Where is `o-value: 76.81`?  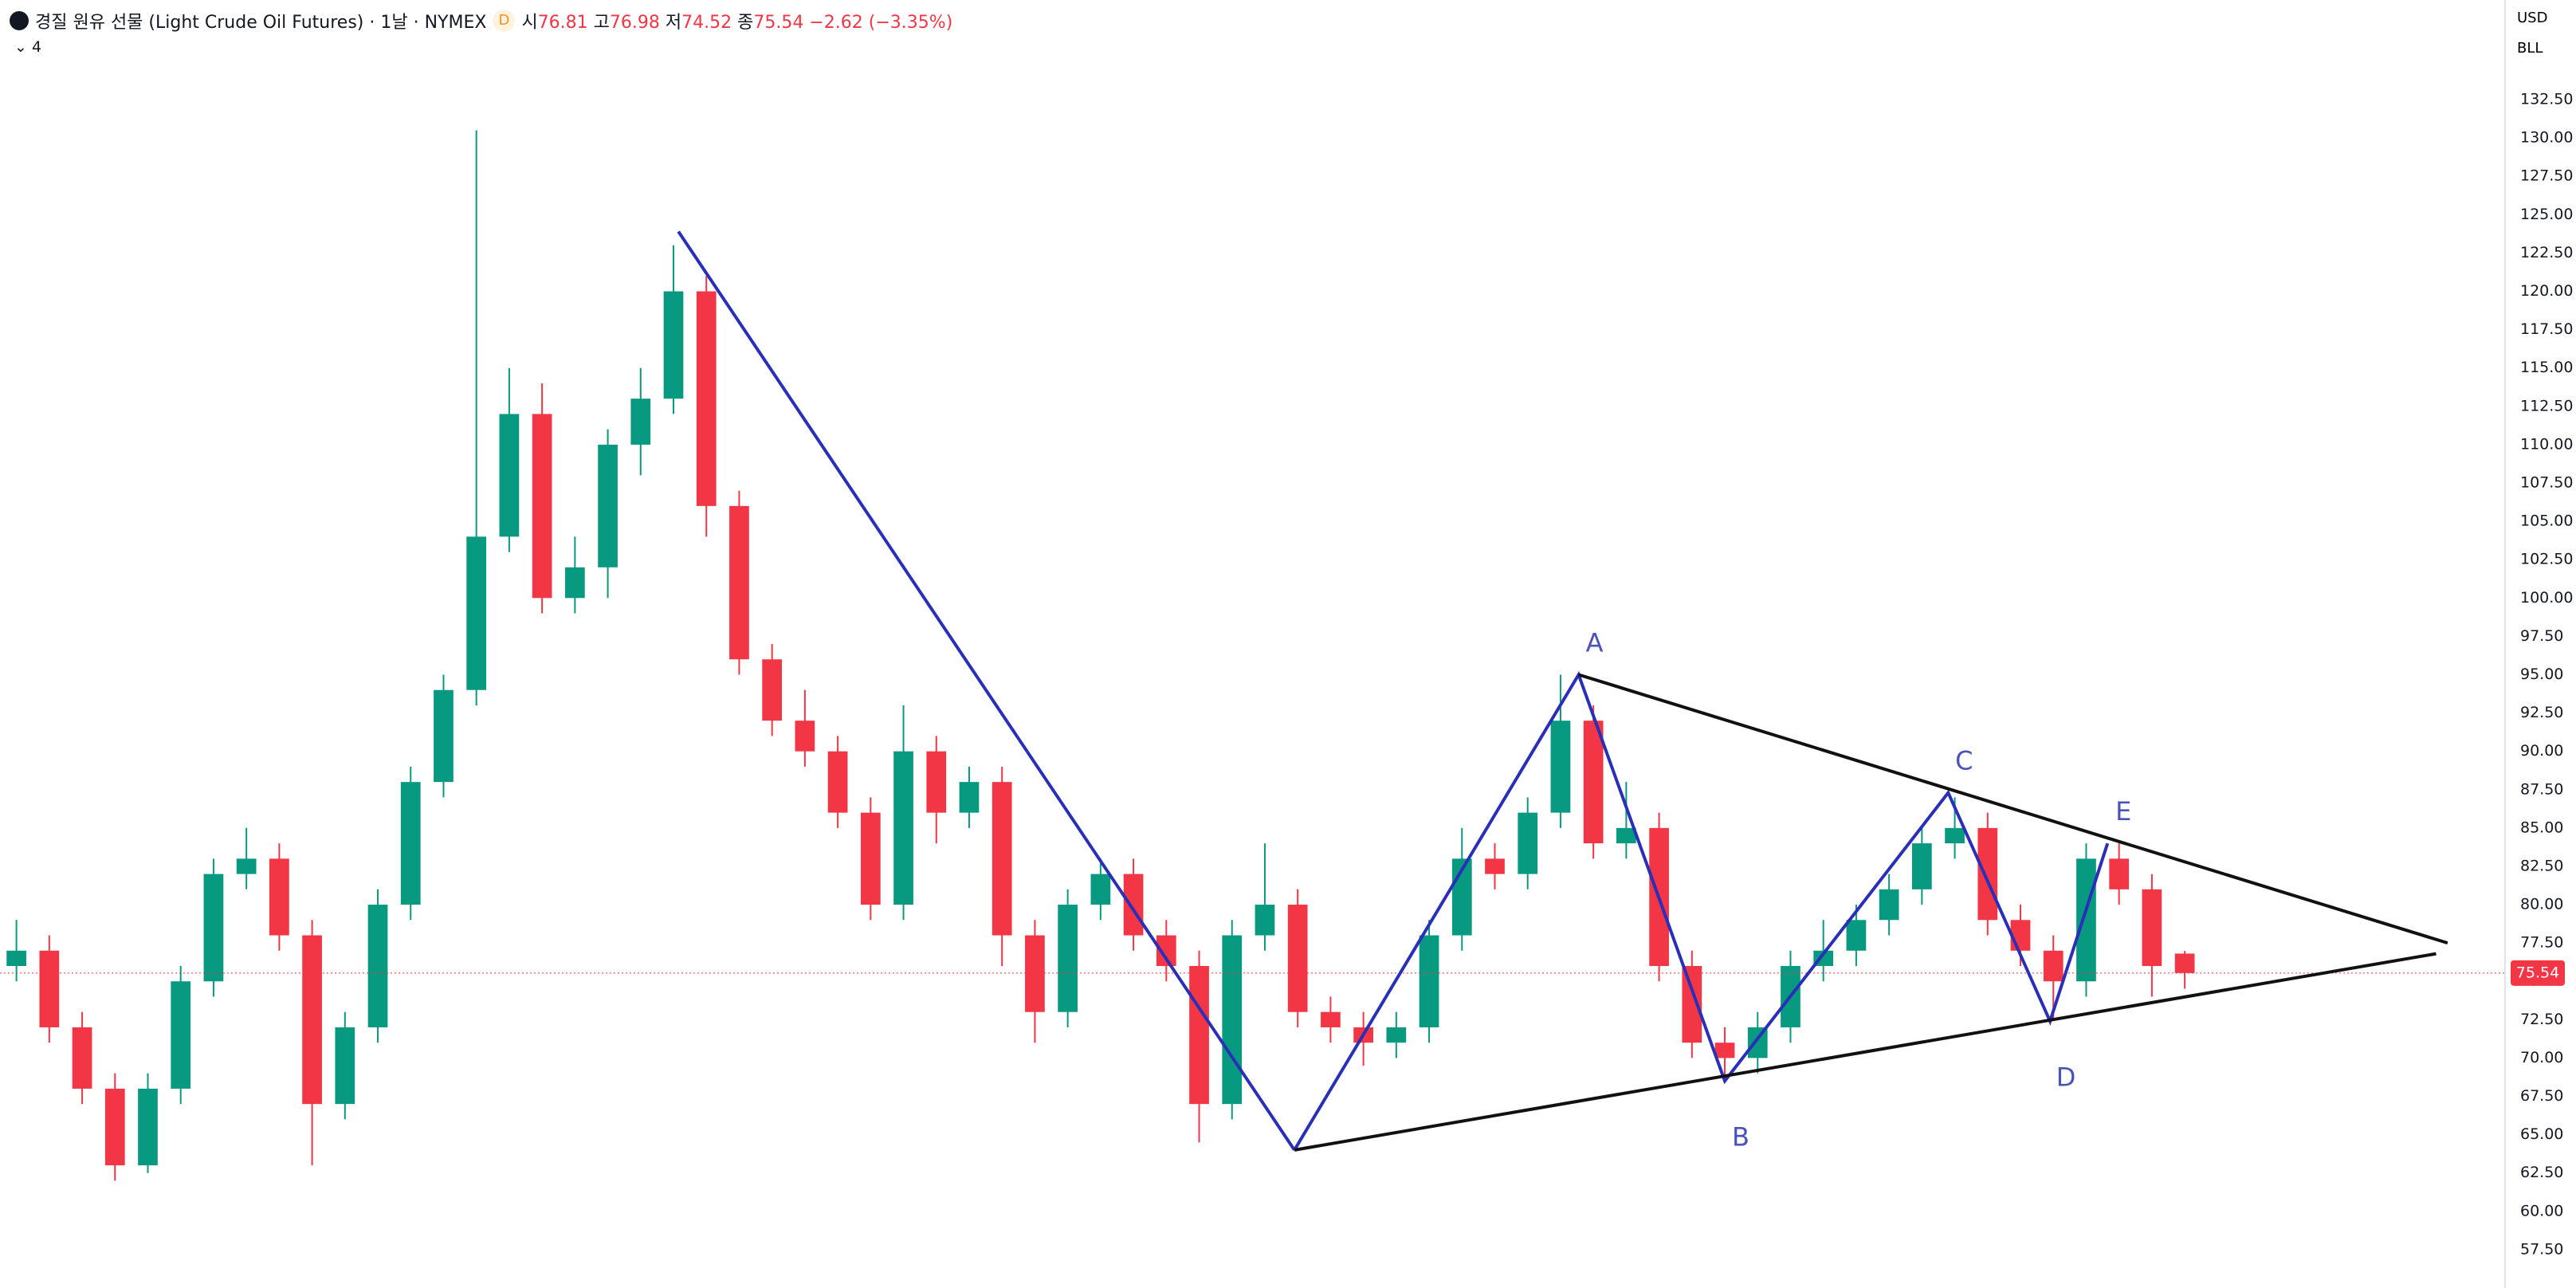 o-value: 76.81 is located at coordinates (562, 23).